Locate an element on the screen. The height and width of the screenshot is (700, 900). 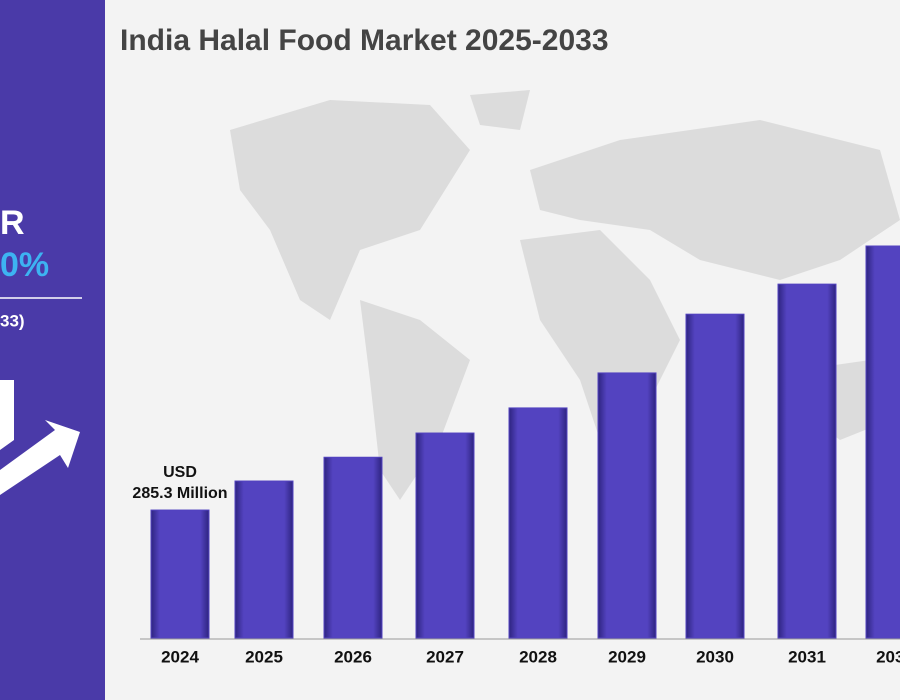
chart-title: India Halal Food Market 2025-2033 is located at coordinates (364, 40).